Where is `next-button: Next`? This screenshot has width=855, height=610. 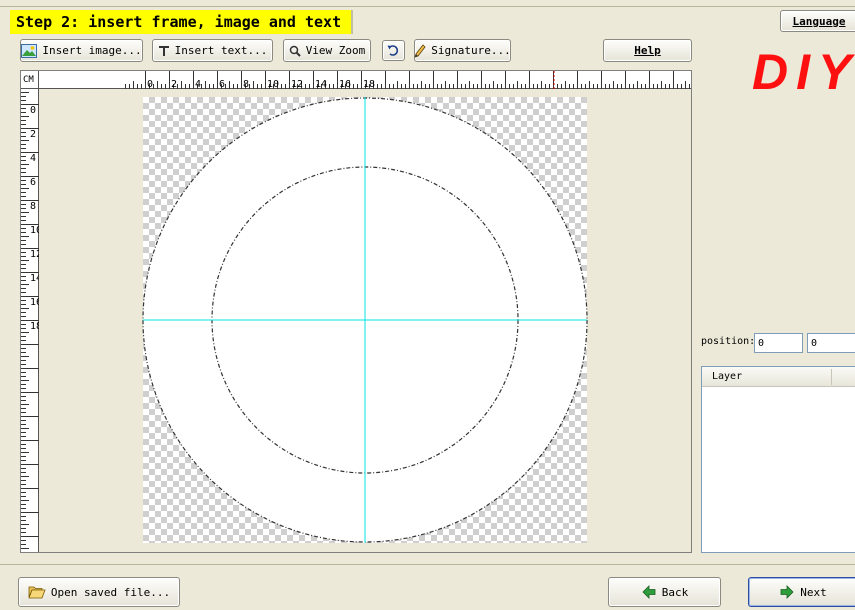
next-button: Next is located at coordinates (801, 592).